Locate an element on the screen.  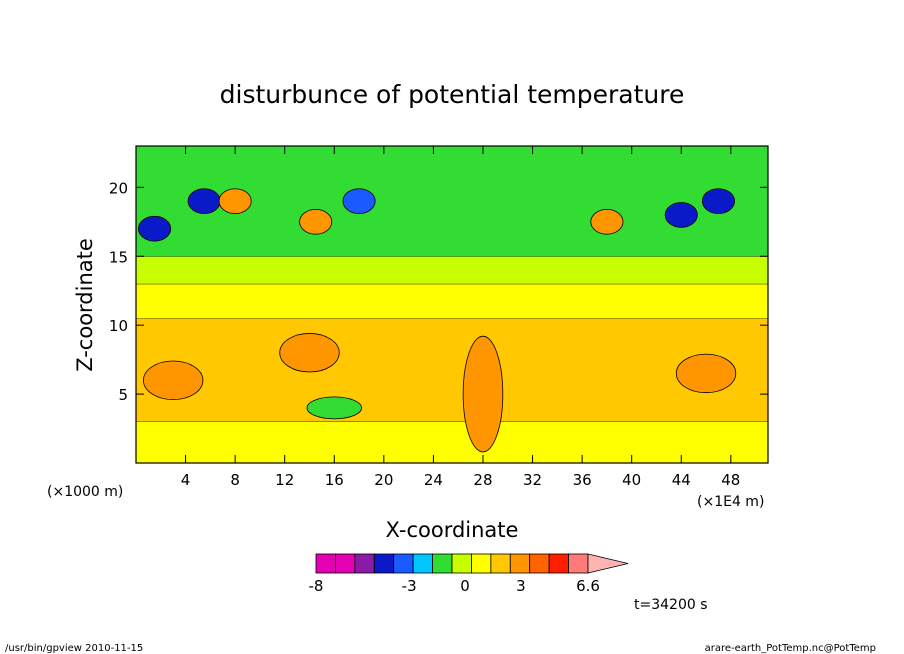
footer-right: arare-earth_PotTemp.nc@PotTemp is located at coordinates (790, 648).